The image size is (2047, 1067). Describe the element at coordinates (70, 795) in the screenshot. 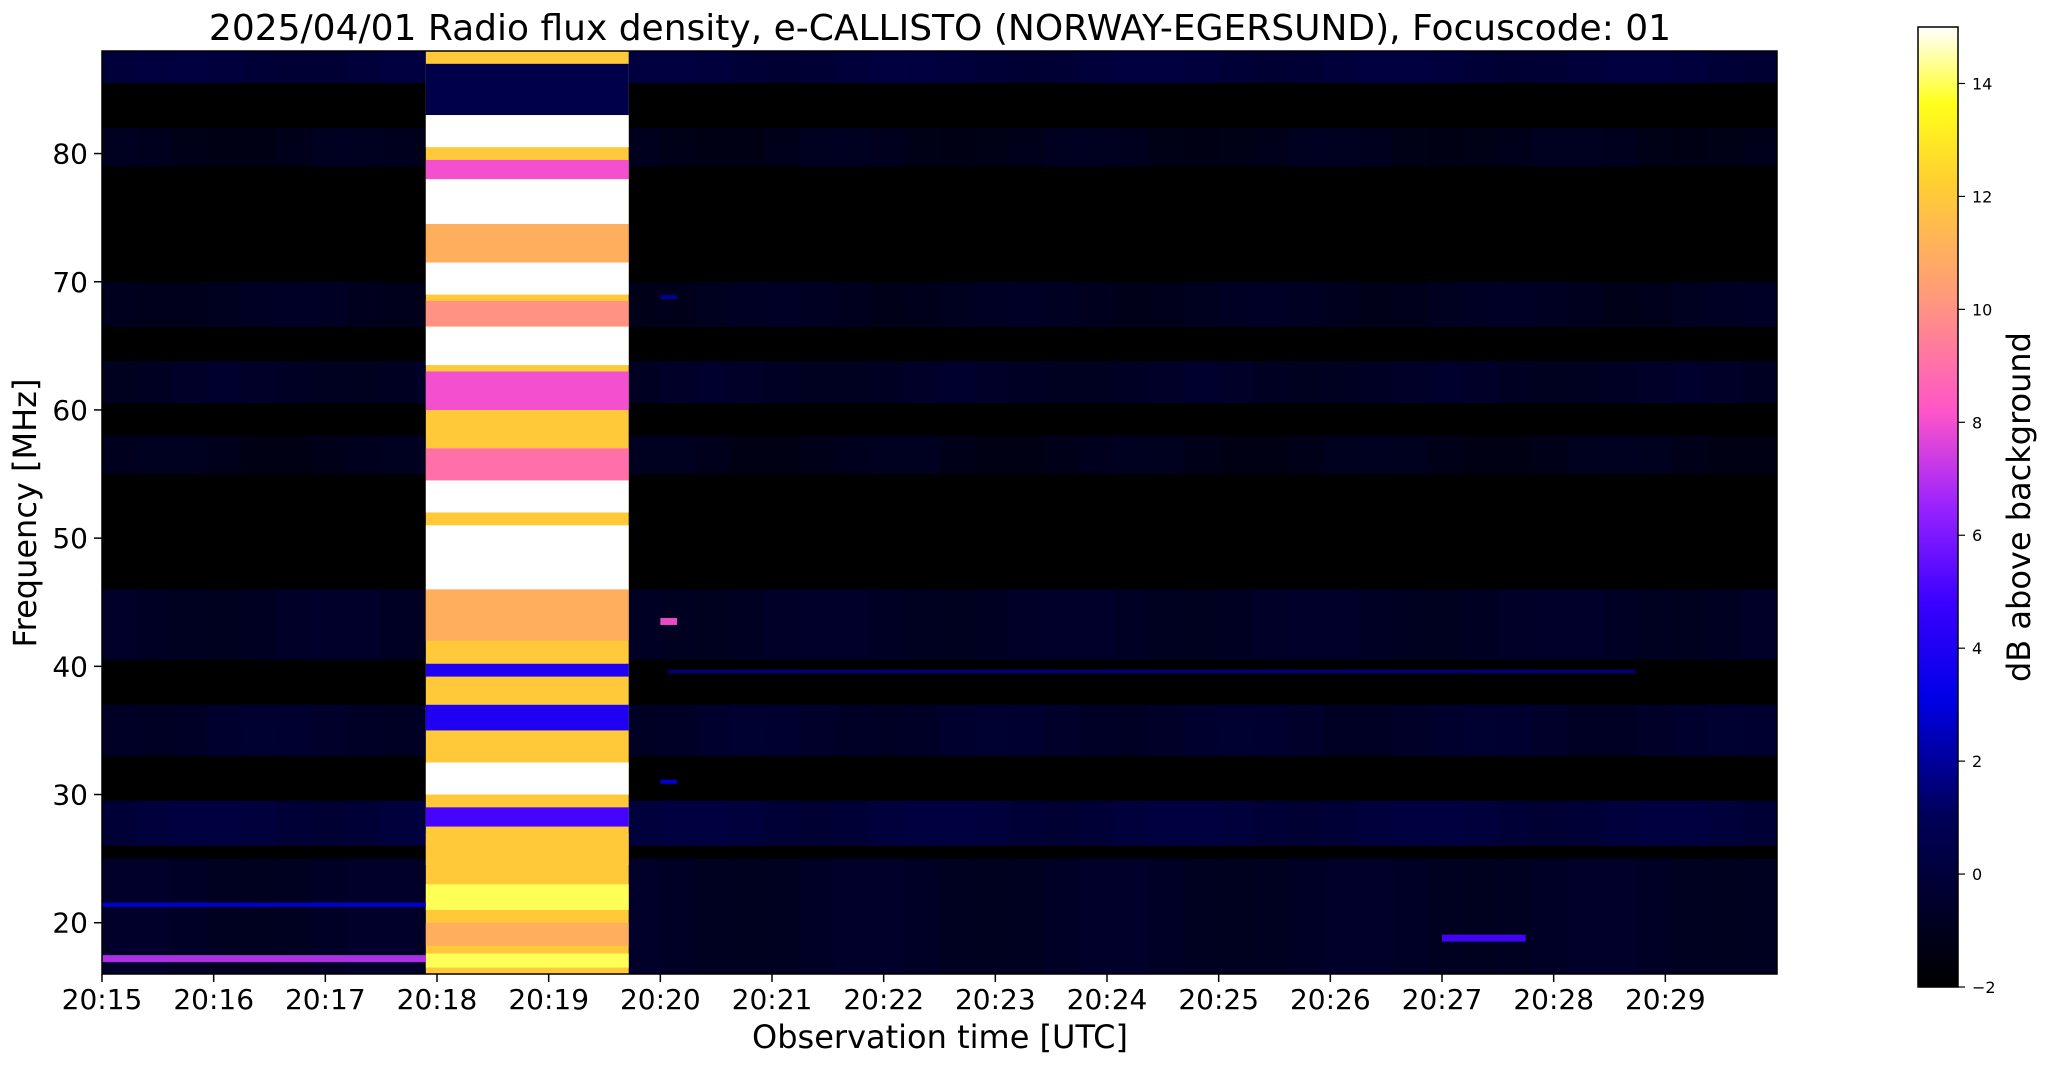

I see `y-tick-label: 30` at that location.